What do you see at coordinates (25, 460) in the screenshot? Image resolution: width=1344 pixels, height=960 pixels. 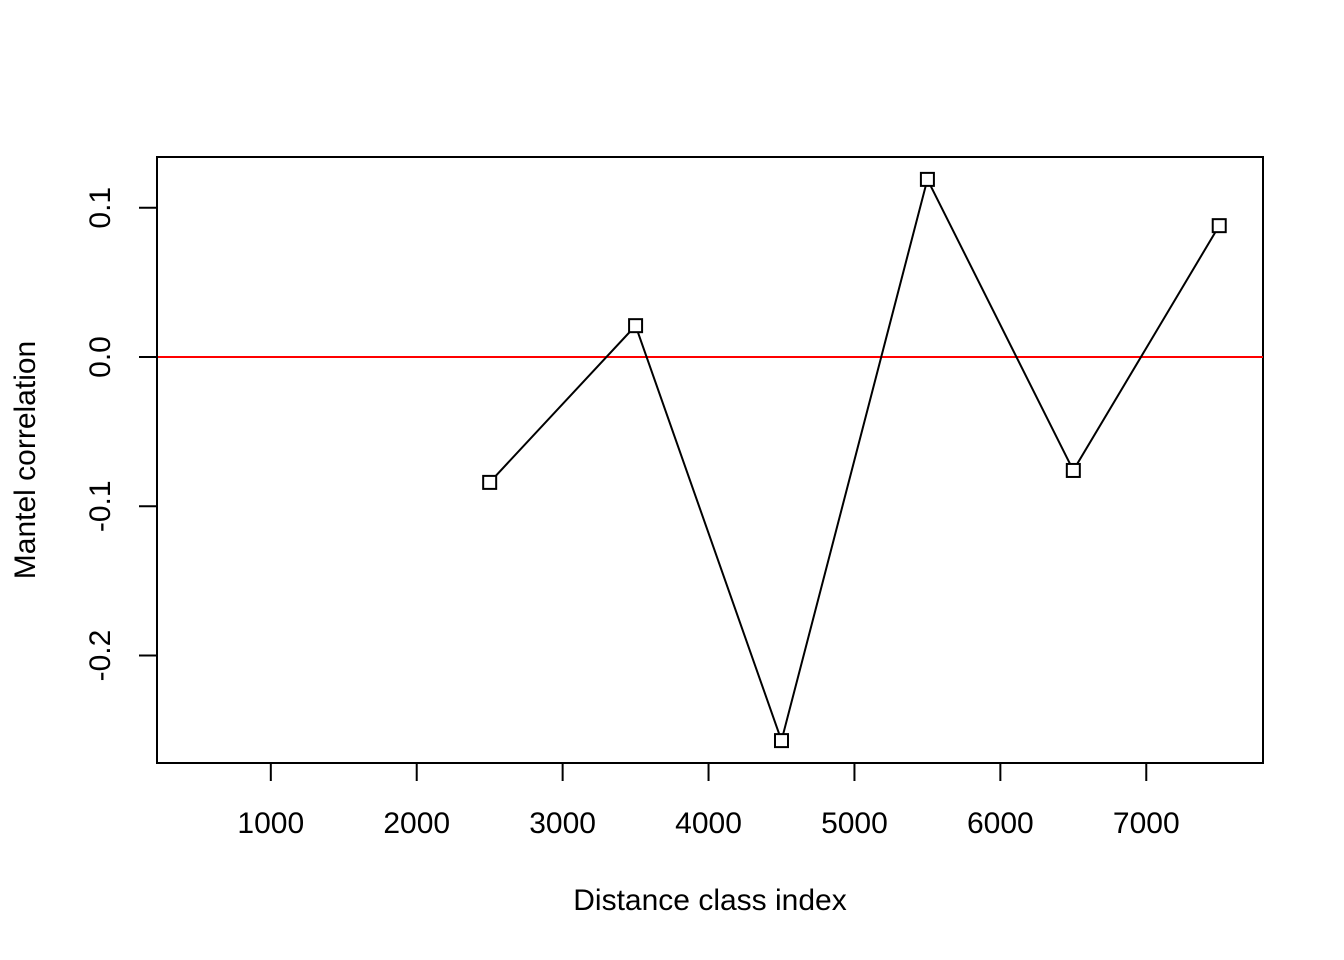 I see `y-axis-label: Mantel correlation` at bounding box center [25, 460].